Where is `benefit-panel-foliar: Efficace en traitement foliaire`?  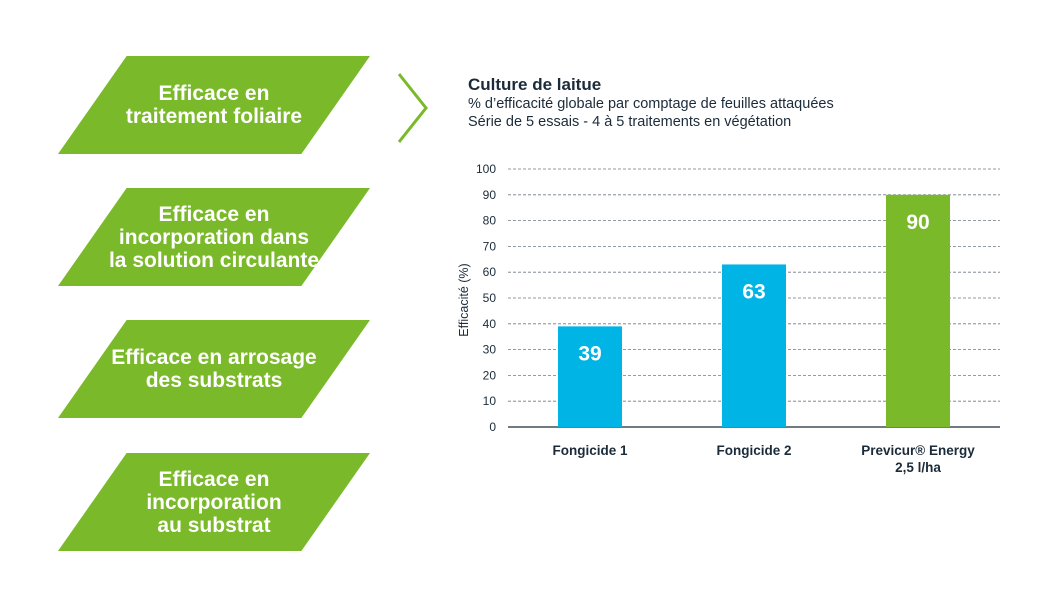 benefit-panel-foliar: Efficace en traitement foliaire is located at coordinates (214, 105).